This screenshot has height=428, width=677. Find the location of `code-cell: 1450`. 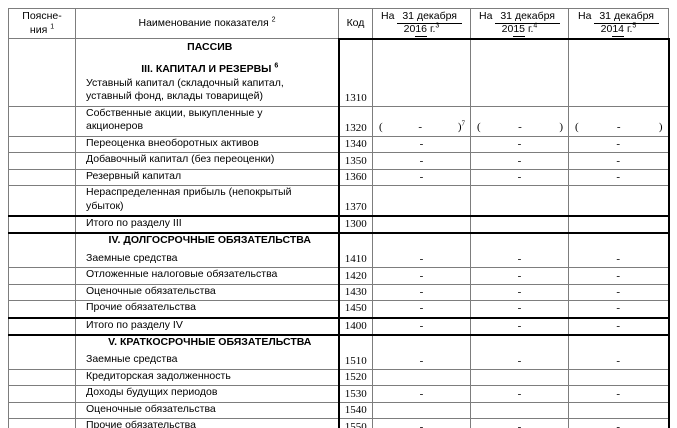

code-cell: 1450 is located at coordinates (355, 309).